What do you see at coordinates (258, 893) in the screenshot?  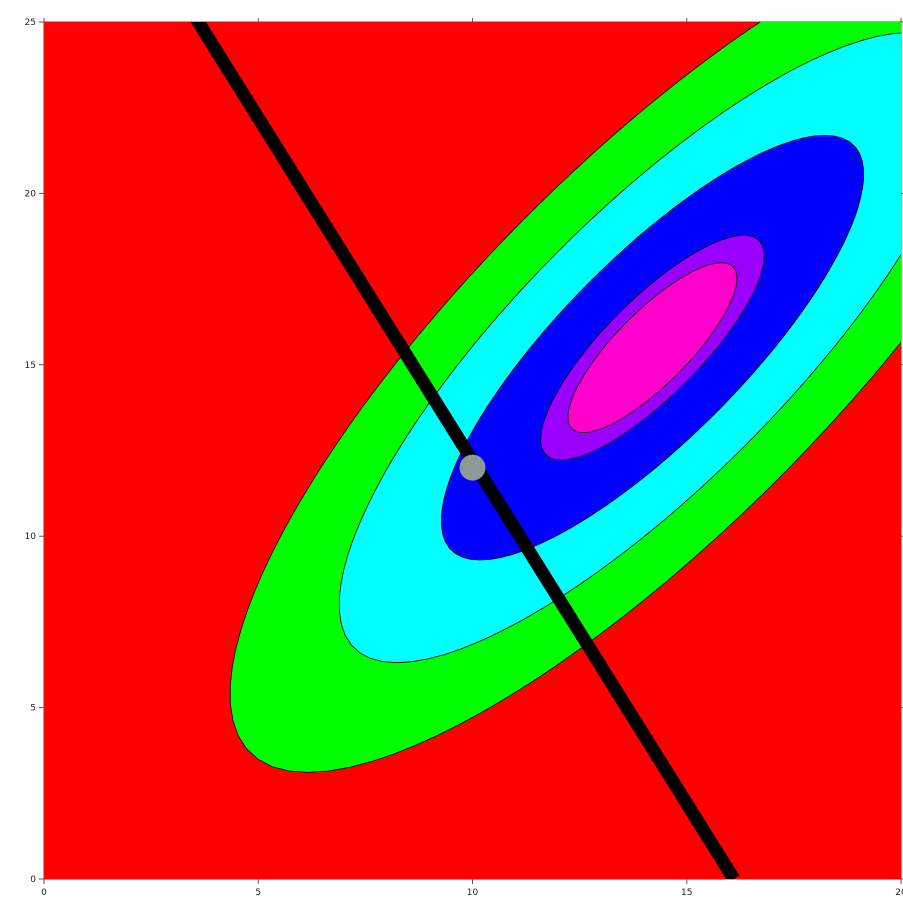 I see `x-tick-label: 5` at bounding box center [258, 893].